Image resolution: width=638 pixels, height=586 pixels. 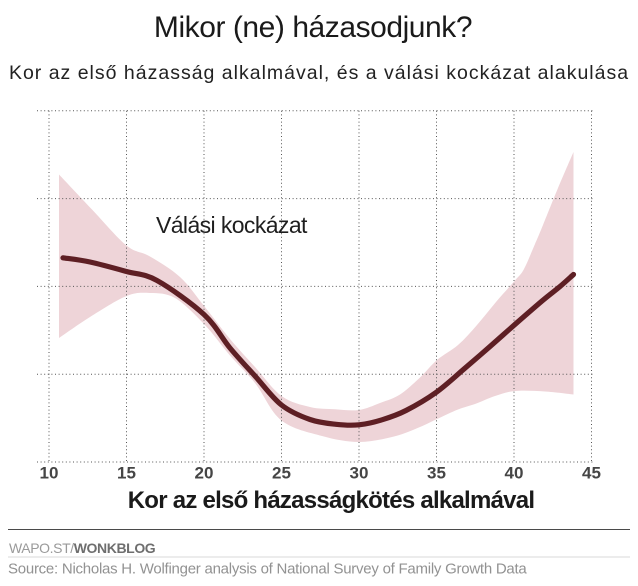 I want to click on svg-text: 25, so click(x=281, y=473).